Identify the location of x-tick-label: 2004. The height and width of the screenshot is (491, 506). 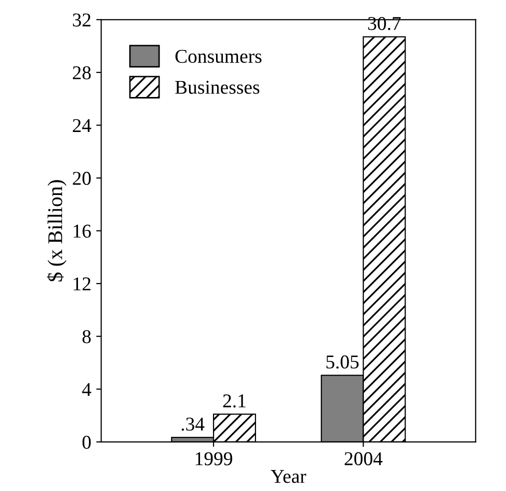
(363, 459).